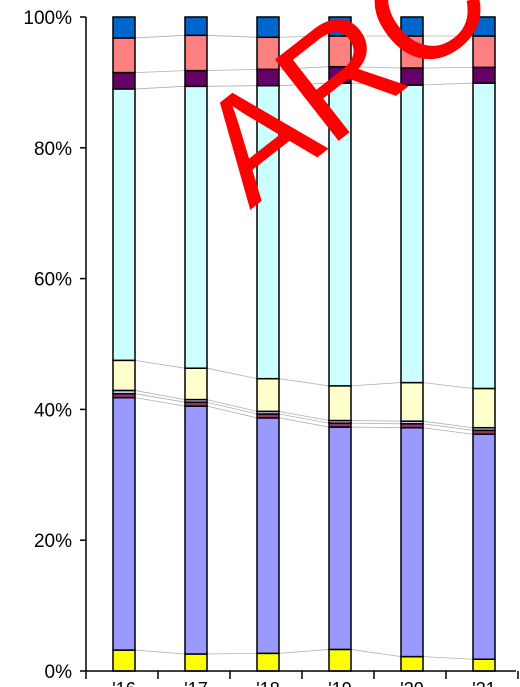 This screenshot has width=520, height=687. Describe the element at coordinates (59, 672) in the screenshot. I see `y-tick-label: 0%` at that location.